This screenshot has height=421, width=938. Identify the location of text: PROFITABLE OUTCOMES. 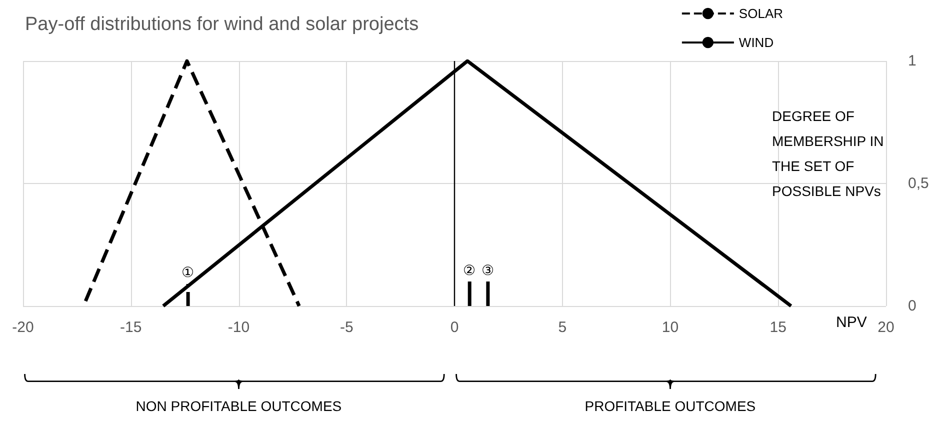
(670, 406).